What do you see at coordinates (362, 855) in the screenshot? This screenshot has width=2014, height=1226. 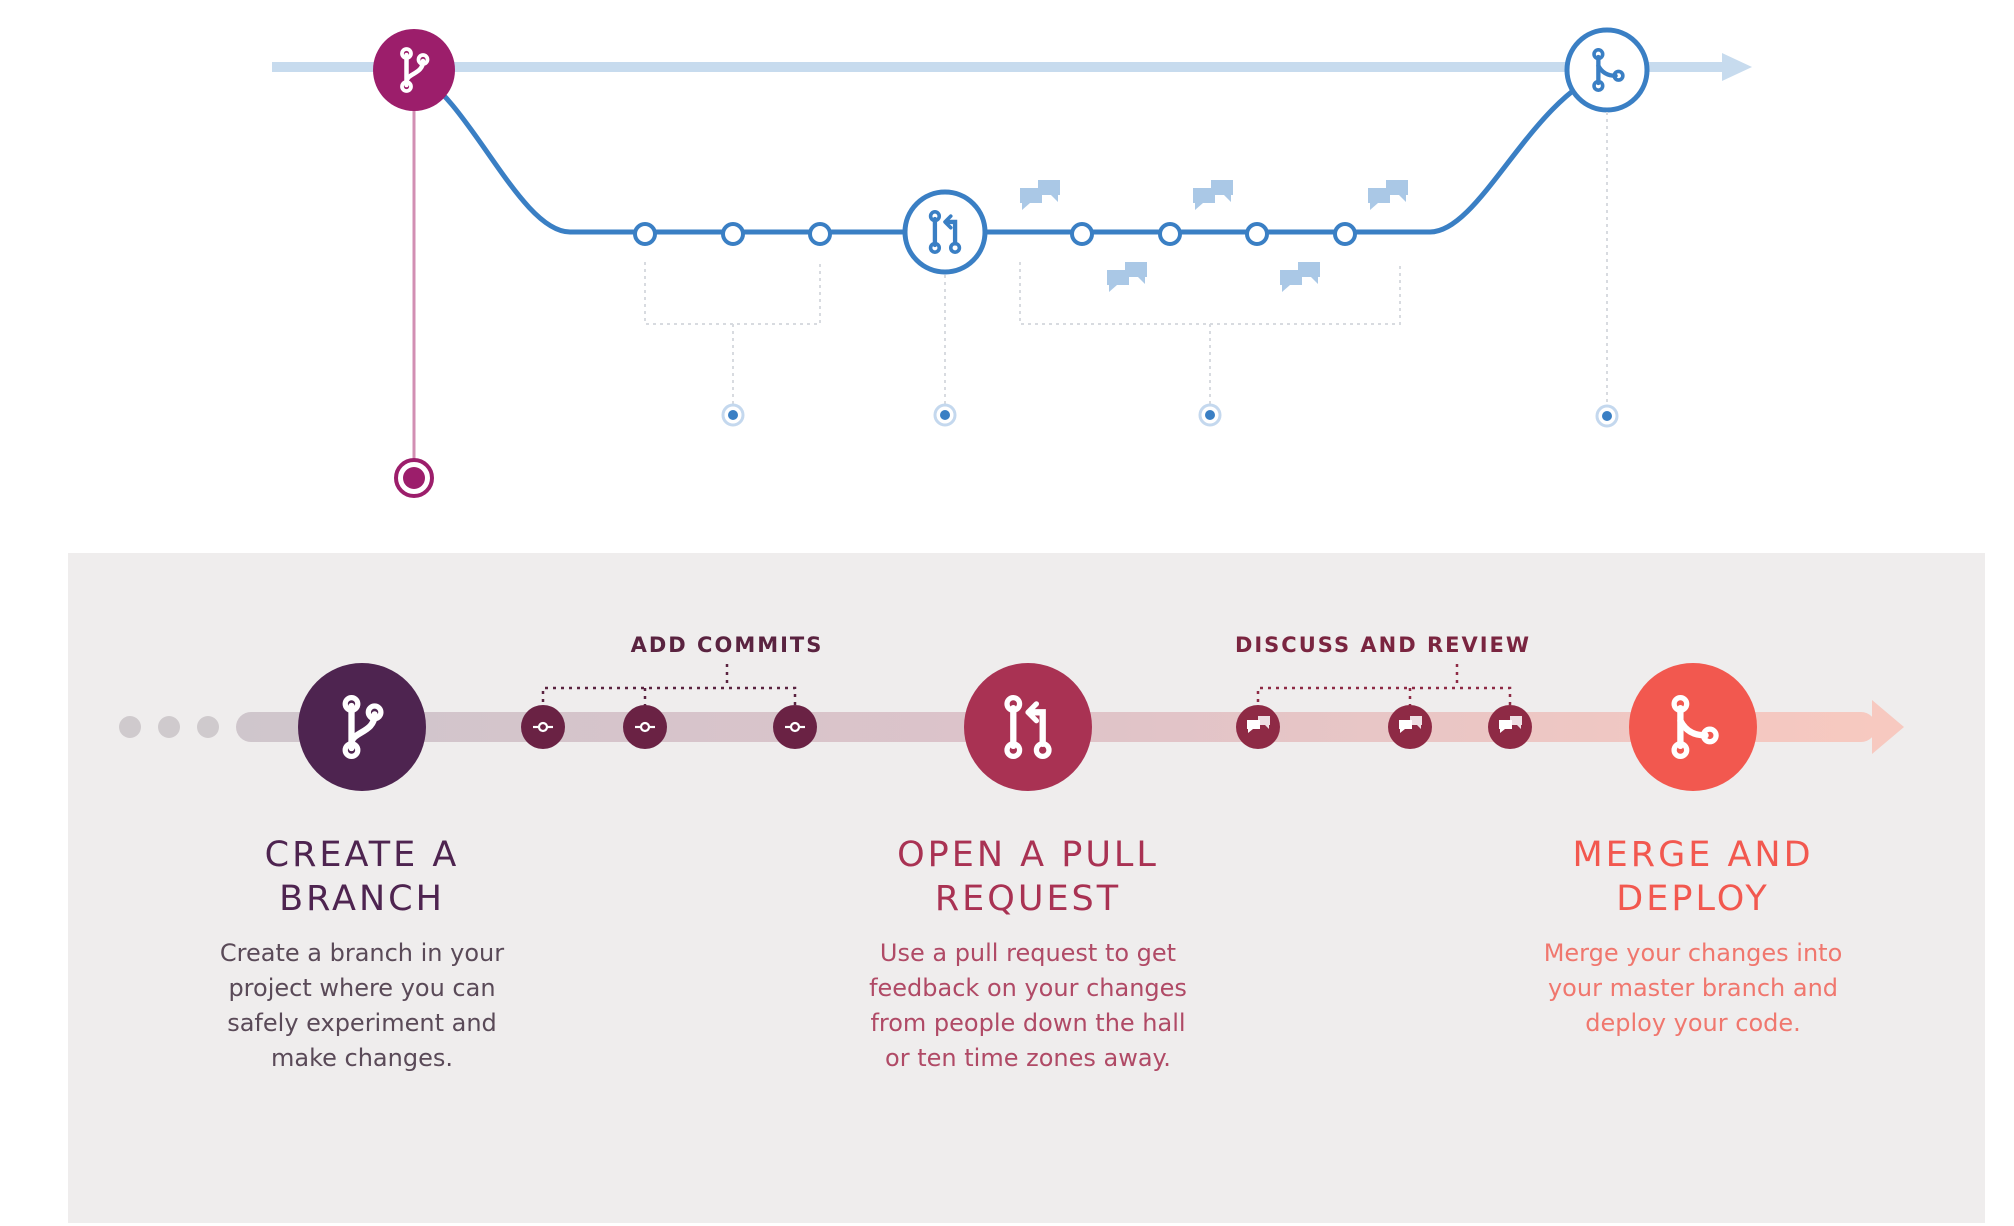 I see `step-title: CREATE A` at bounding box center [362, 855].